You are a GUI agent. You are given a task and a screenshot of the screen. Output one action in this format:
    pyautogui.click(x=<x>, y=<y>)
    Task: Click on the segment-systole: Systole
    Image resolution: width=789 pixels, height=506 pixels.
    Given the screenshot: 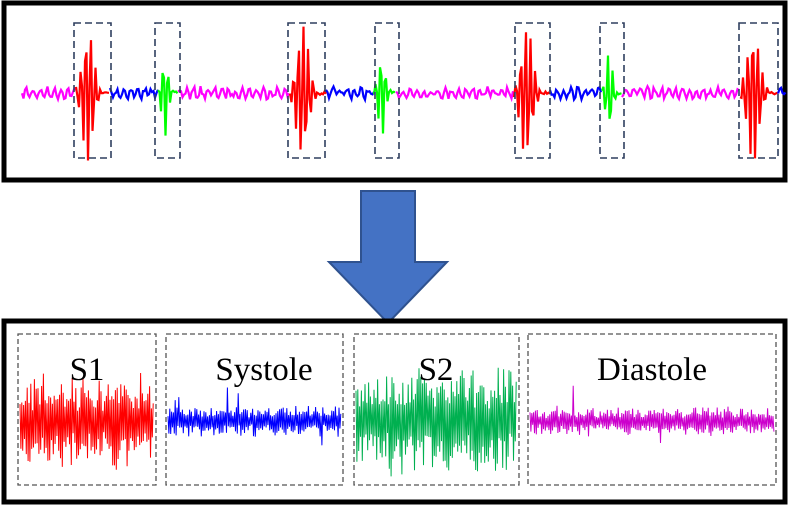 What is the action you would take?
    pyautogui.click(x=254, y=409)
    